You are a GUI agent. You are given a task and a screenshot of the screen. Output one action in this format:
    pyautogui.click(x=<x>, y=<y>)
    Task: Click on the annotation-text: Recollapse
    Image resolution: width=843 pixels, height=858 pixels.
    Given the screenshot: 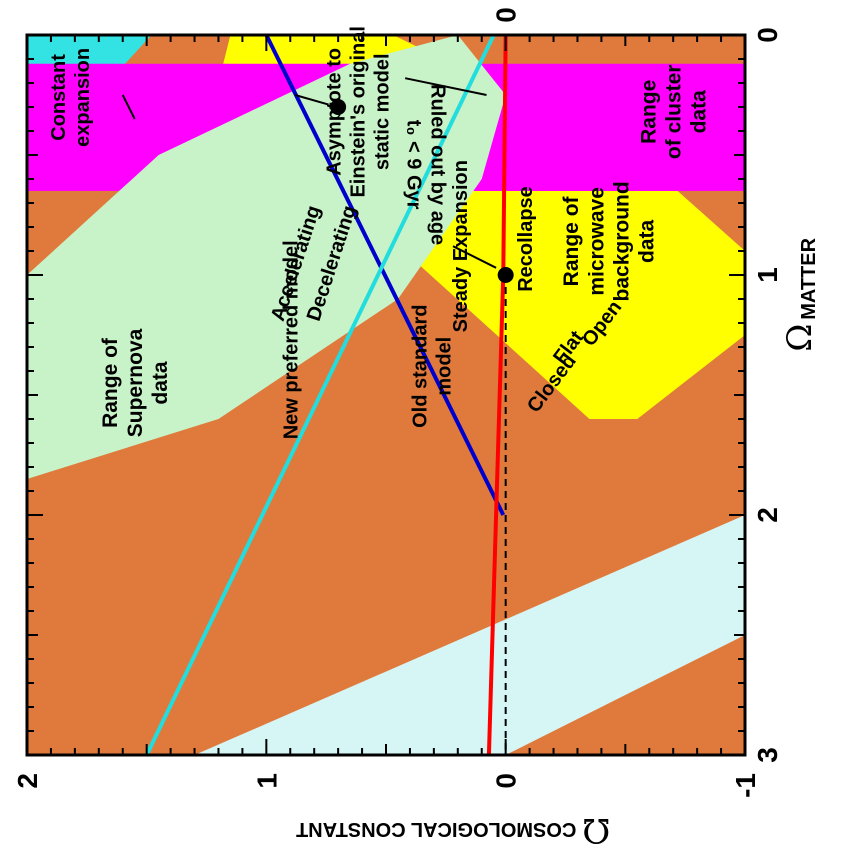 What is the action you would take?
    pyautogui.click(x=526, y=239)
    